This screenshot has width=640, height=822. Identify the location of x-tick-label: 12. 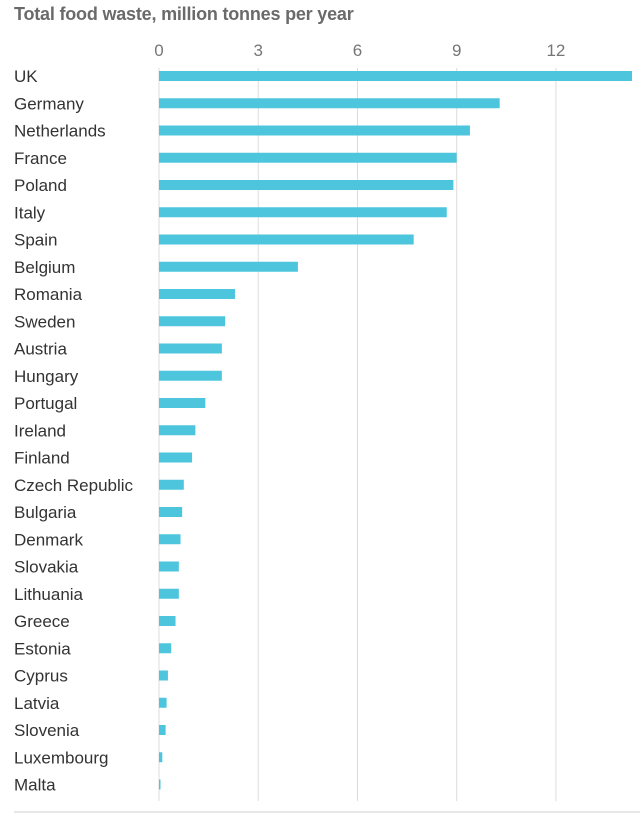
(555, 50).